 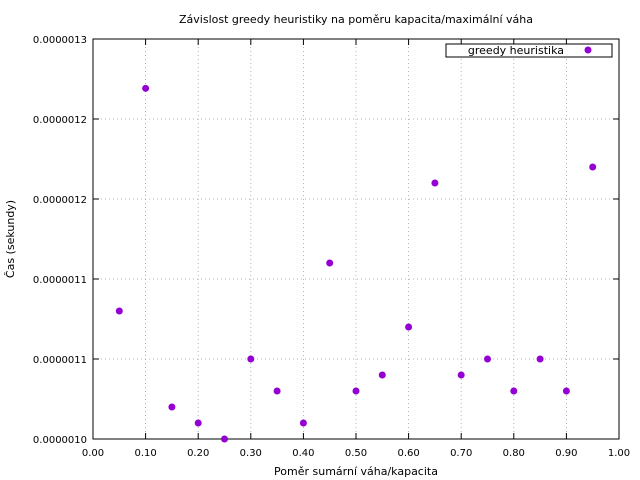 I want to click on x-tick-label: 0.90, so click(x=566, y=453).